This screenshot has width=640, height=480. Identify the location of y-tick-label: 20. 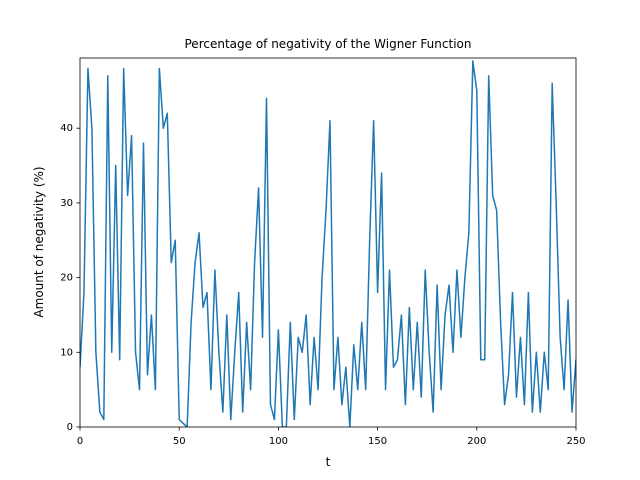
(66, 278).